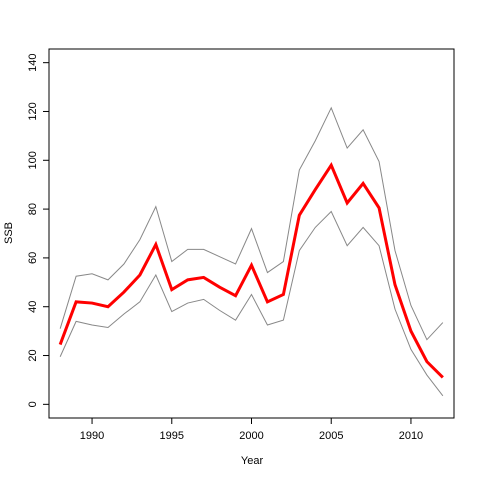 This screenshot has height=480, width=480. I want to click on y-tick-label: 60, so click(33, 258).